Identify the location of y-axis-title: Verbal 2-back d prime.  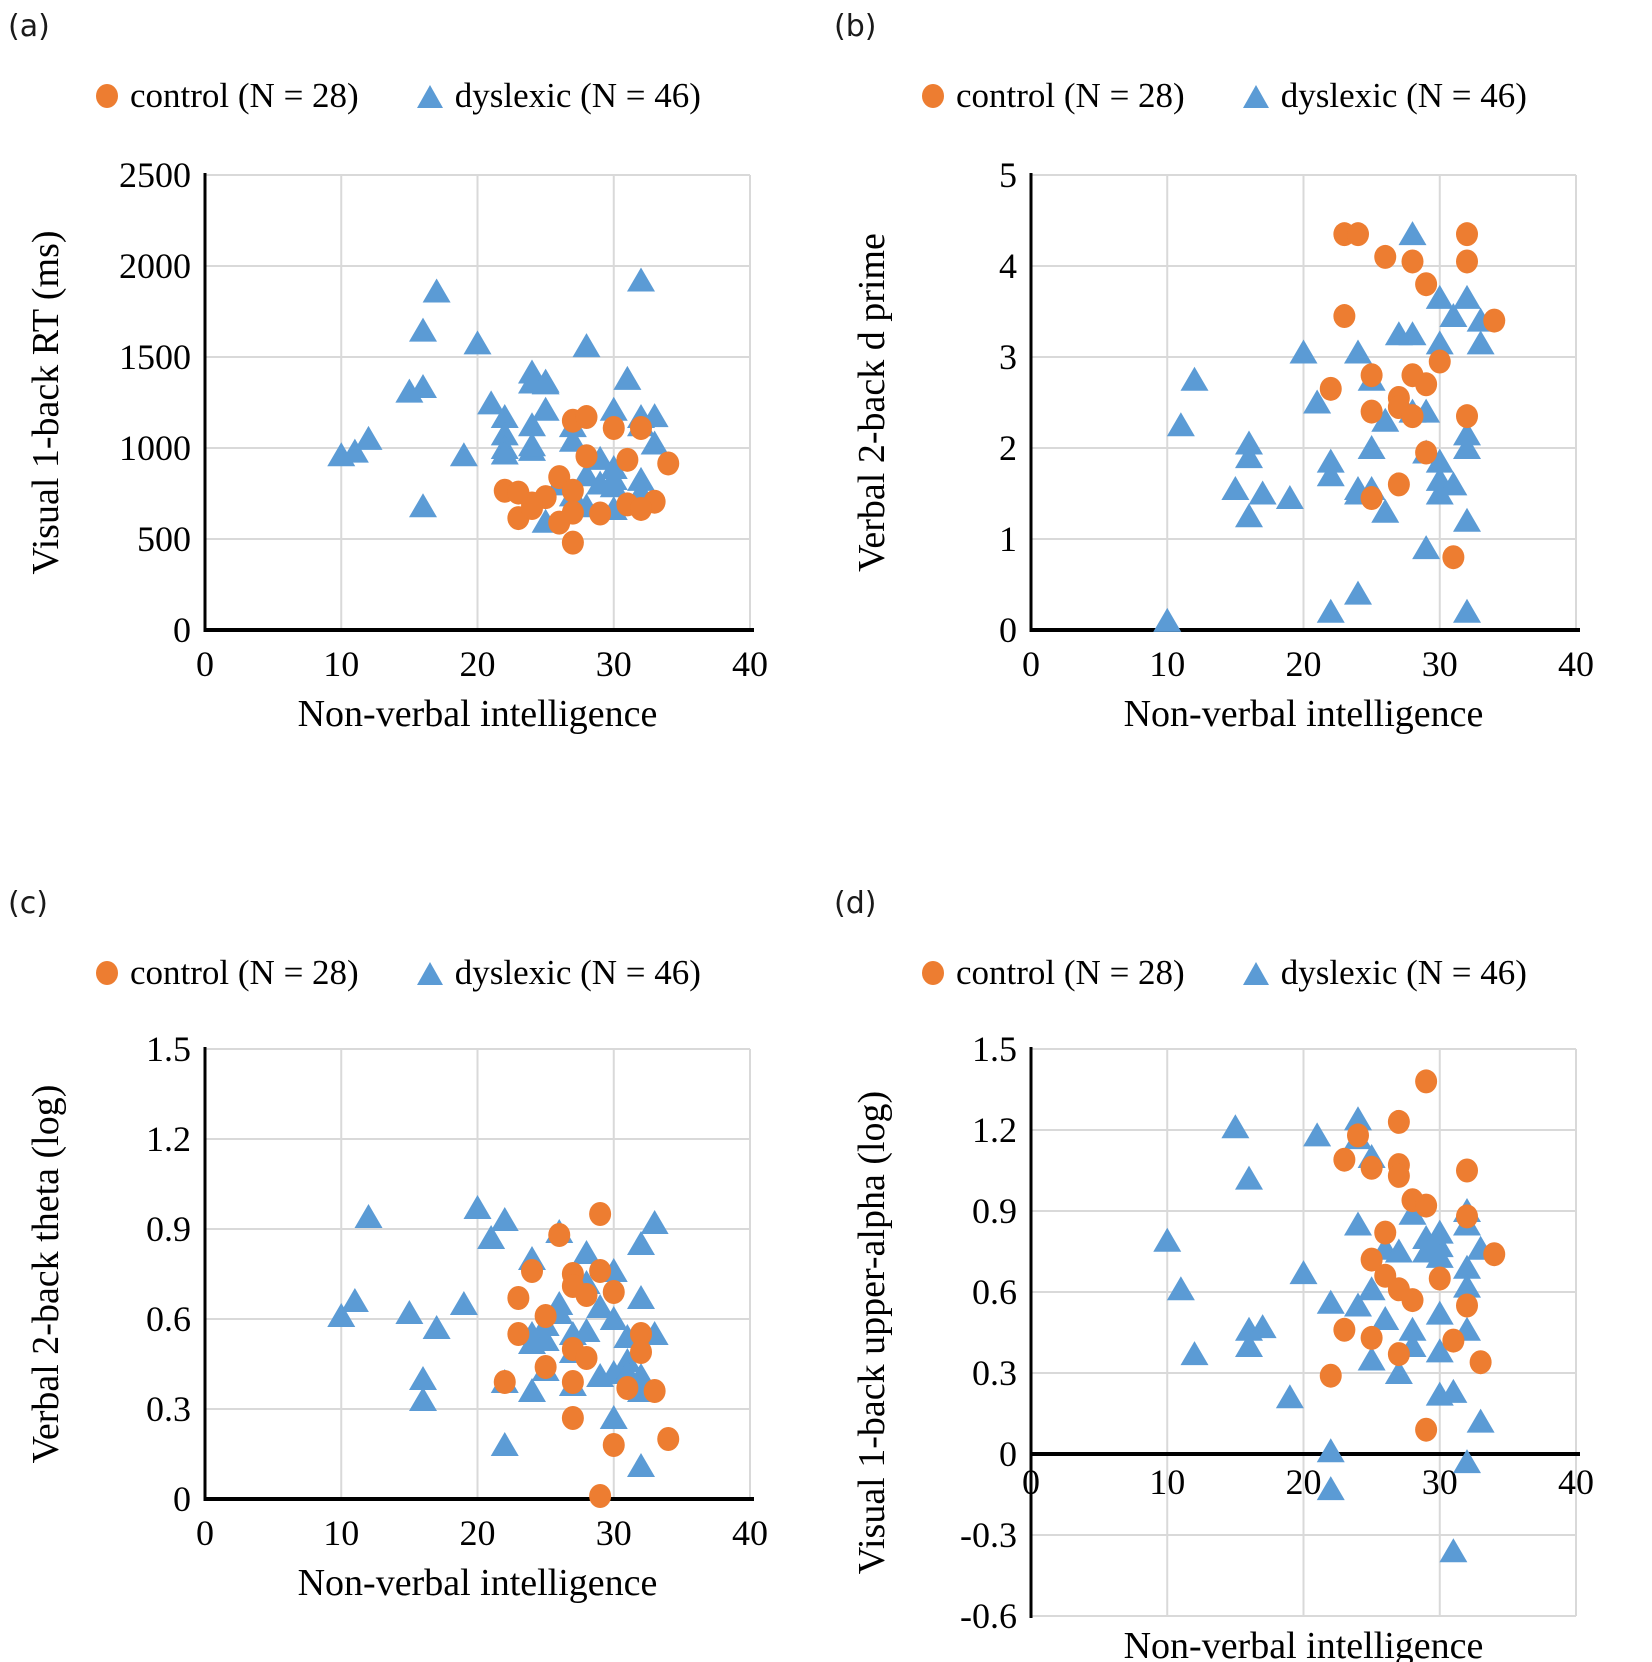
(872, 402).